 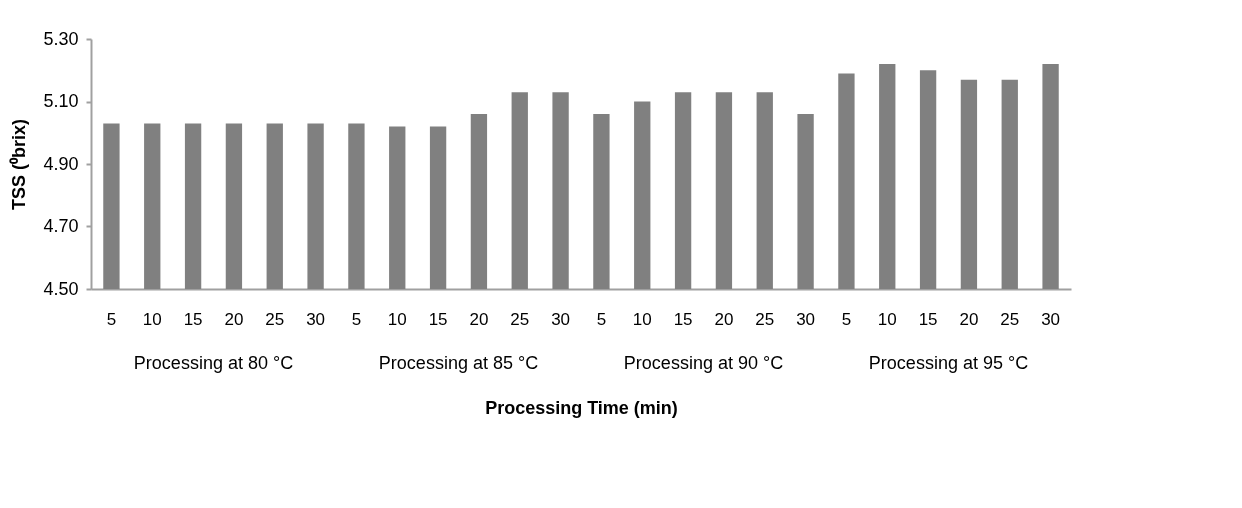 What do you see at coordinates (61, 38) in the screenshot?
I see `y-tick-label: 5.30` at bounding box center [61, 38].